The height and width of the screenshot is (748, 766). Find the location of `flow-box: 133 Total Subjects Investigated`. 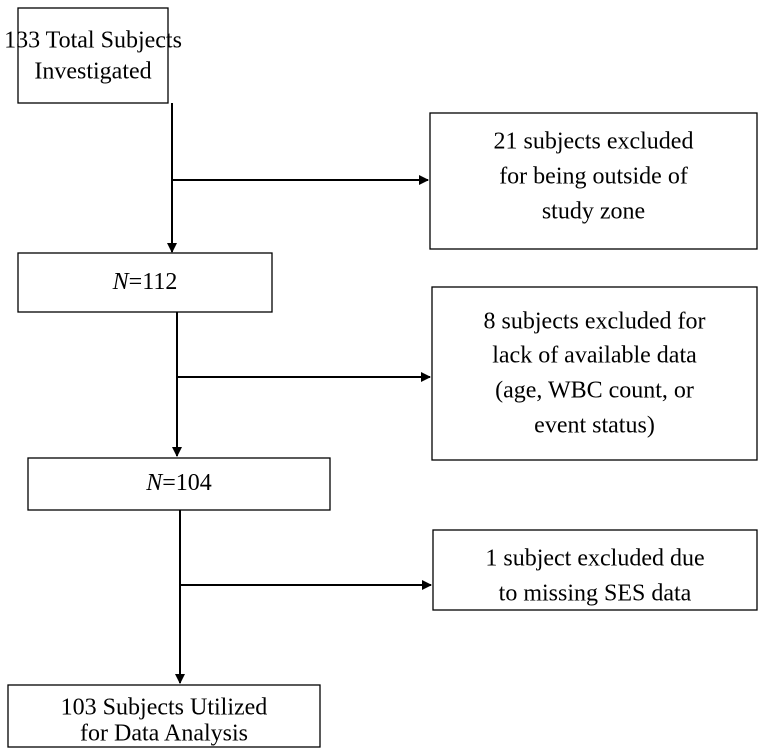

flow-box: 133 Total Subjects Investigated is located at coordinates (93, 55).